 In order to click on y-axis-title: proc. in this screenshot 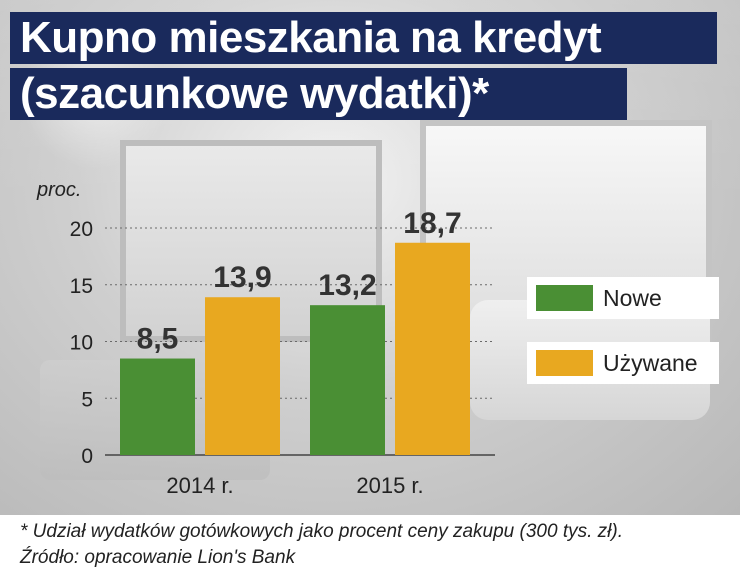, I will do `click(58, 190)`.